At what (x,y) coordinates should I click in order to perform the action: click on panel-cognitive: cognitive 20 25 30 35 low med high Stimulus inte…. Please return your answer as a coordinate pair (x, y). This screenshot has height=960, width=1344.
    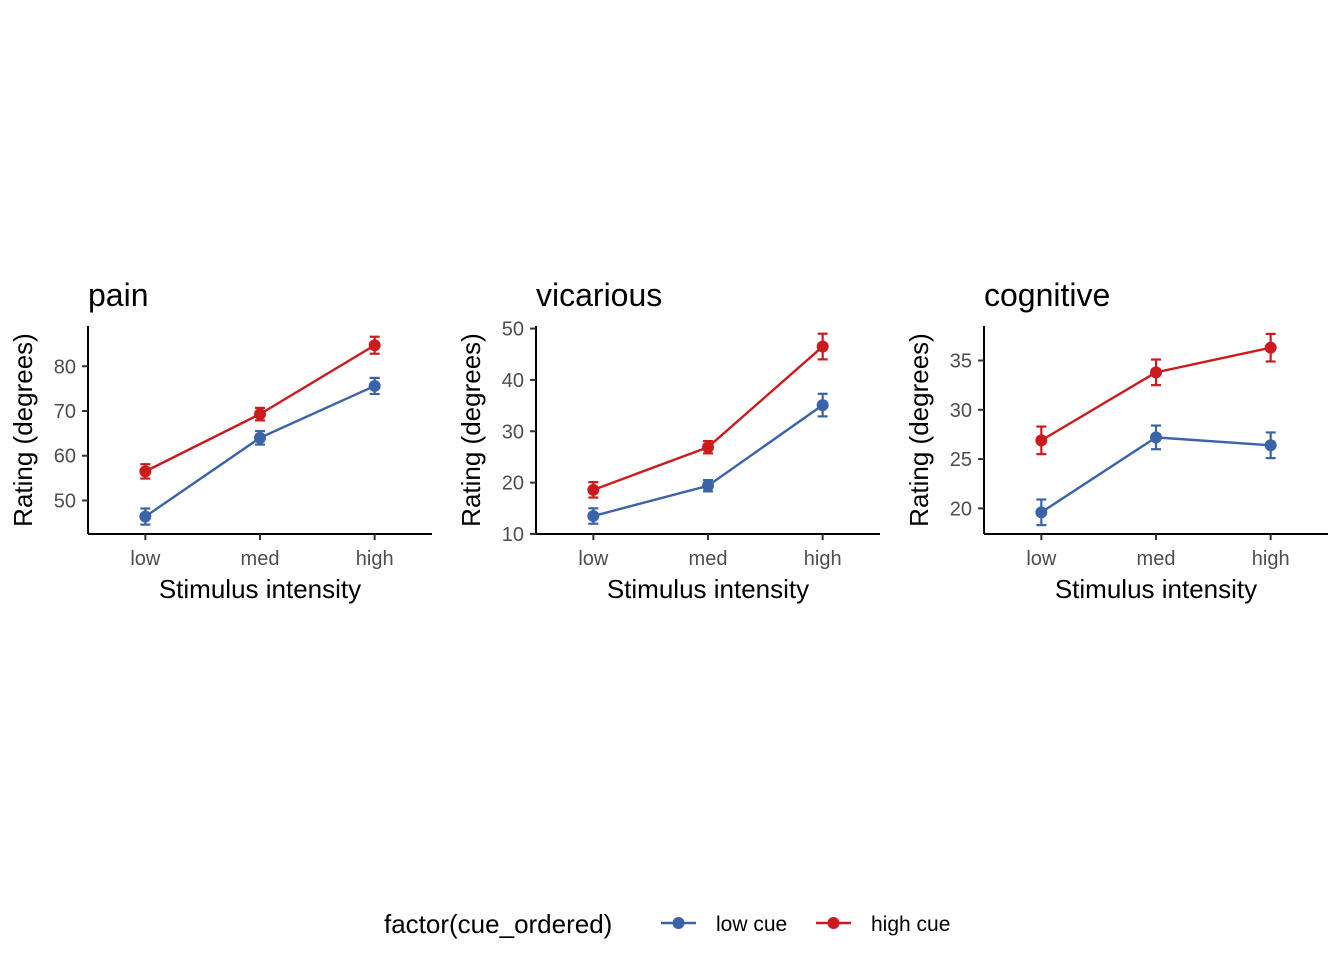
    Looking at the image, I should click on (1116, 440).